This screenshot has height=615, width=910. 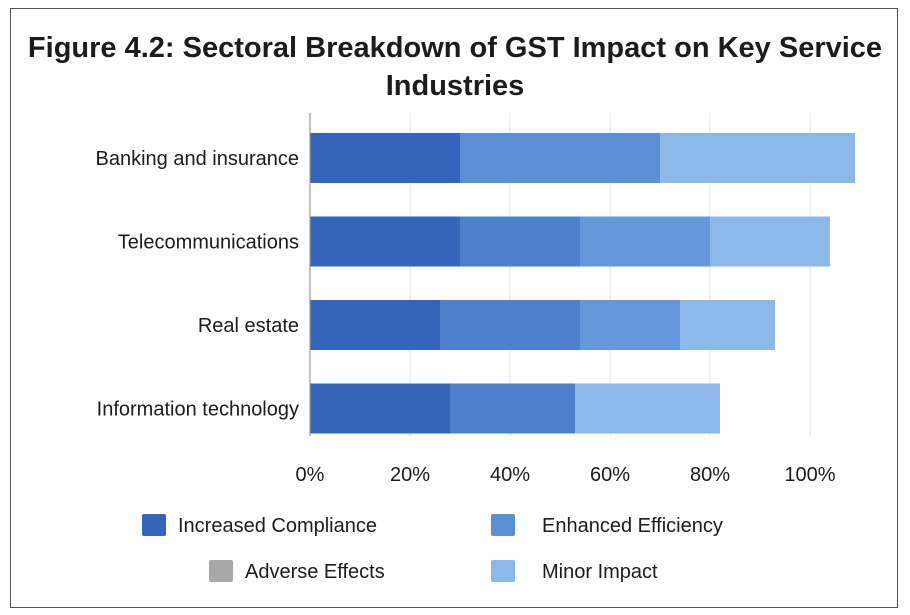 I want to click on legend-label: Enhanced Efficiency, so click(x=632, y=526).